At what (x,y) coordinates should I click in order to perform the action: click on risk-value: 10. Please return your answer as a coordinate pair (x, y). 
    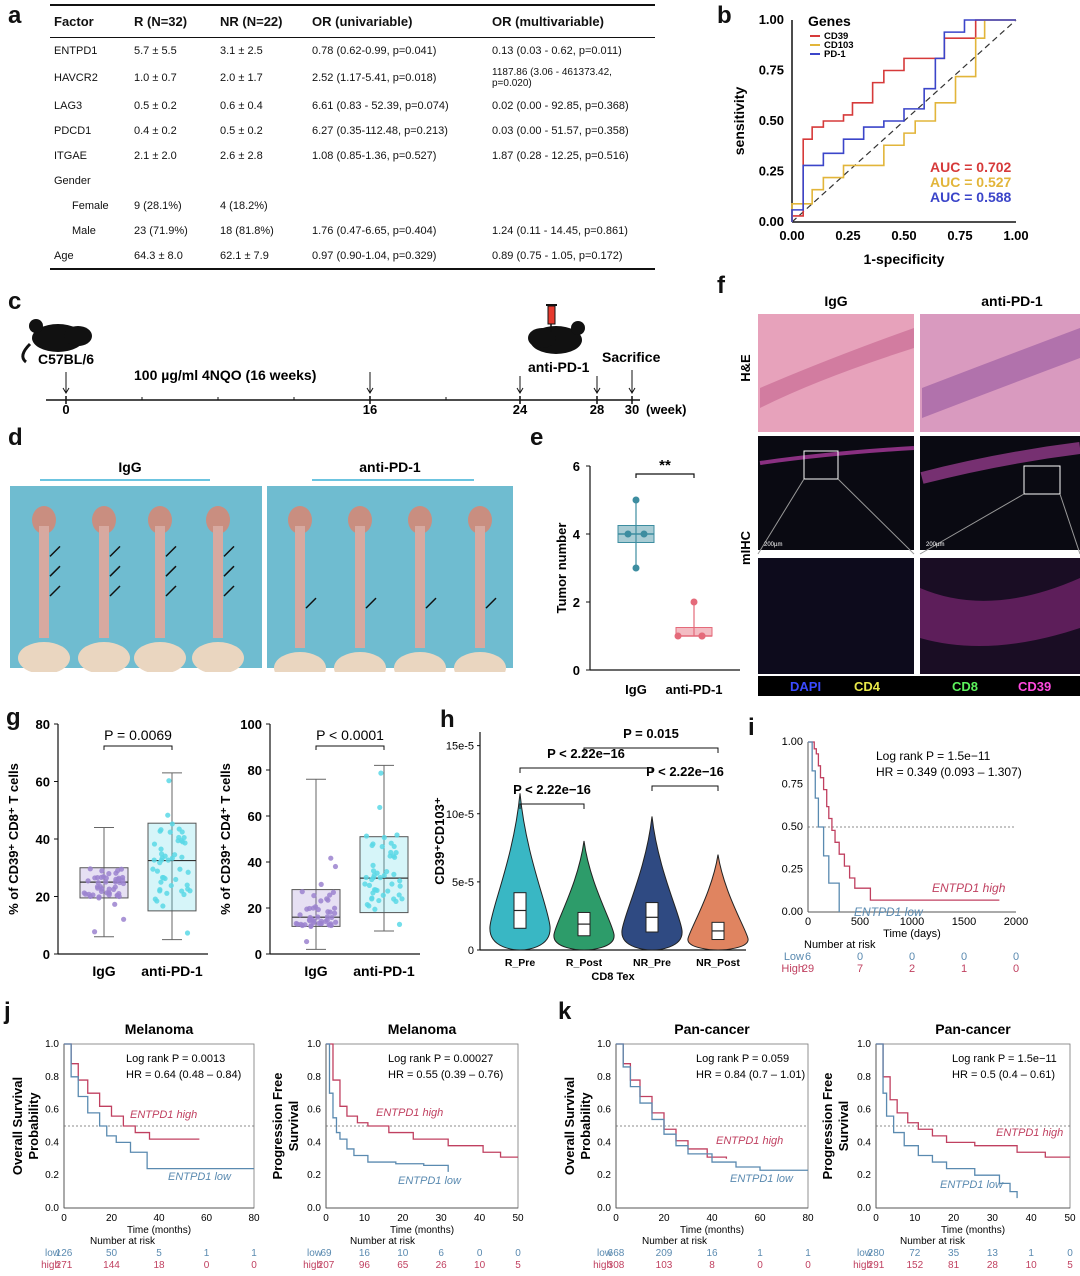
    Looking at the image, I should click on (1032, 1265).